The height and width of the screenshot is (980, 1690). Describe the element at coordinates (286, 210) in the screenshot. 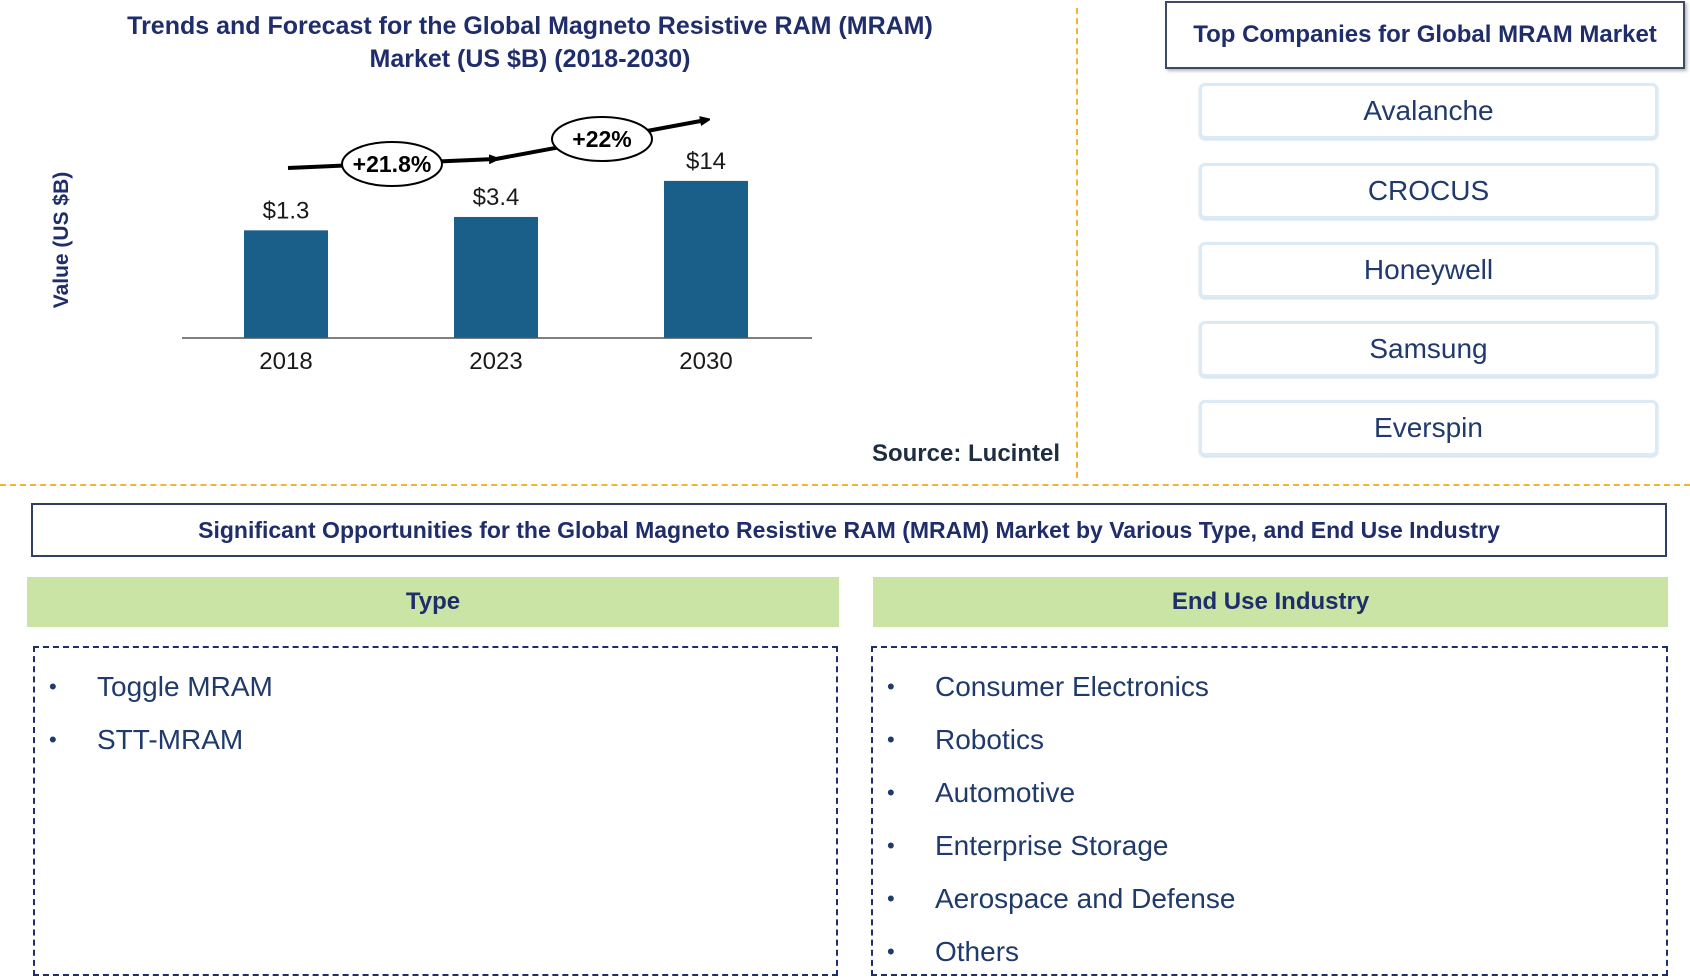

I see `data-label-2018: $1.3` at that location.